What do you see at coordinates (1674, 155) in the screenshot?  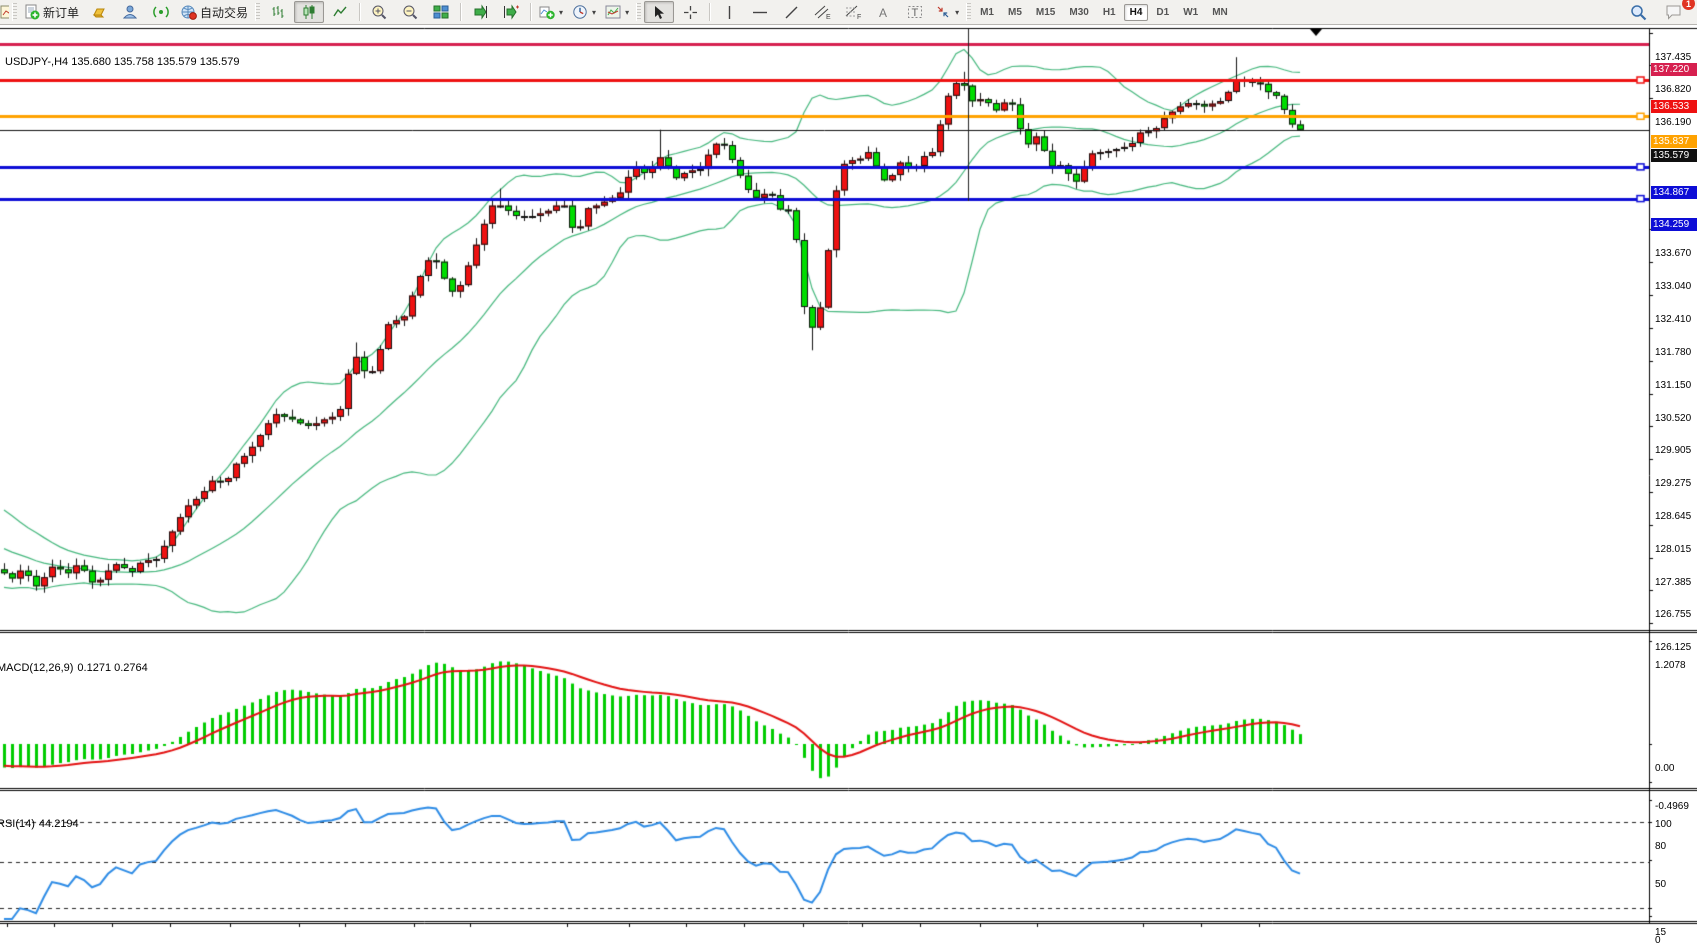 I see `price-line-badge: 135.579` at bounding box center [1674, 155].